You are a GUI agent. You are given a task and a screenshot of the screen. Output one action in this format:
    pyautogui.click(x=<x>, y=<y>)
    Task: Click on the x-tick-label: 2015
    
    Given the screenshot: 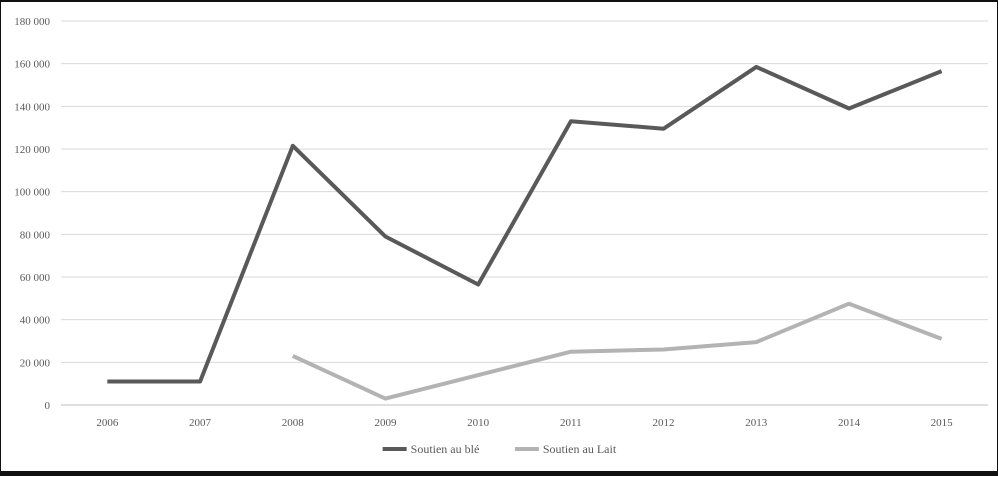 What is the action you would take?
    pyautogui.click(x=942, y=423)
    